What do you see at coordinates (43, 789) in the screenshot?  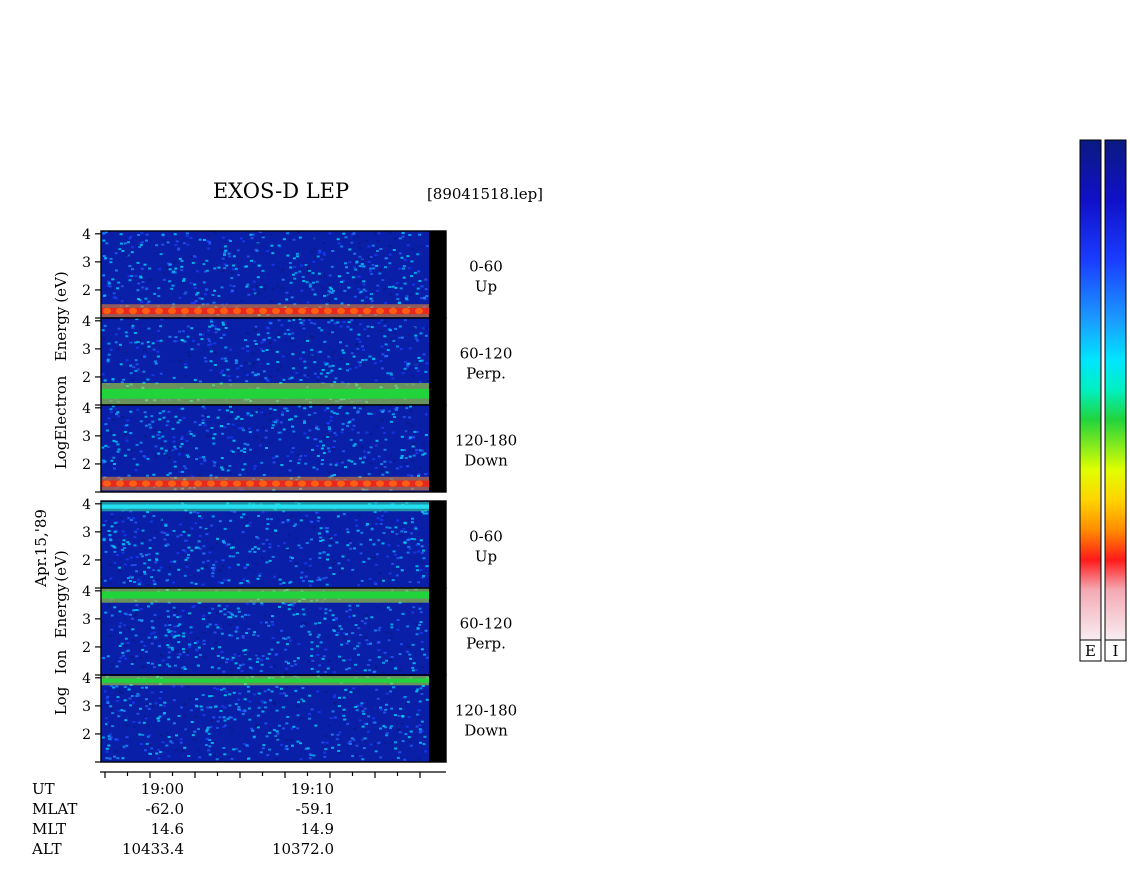 I see `orbit-row-label: UT` at bounding box center [43, 789].